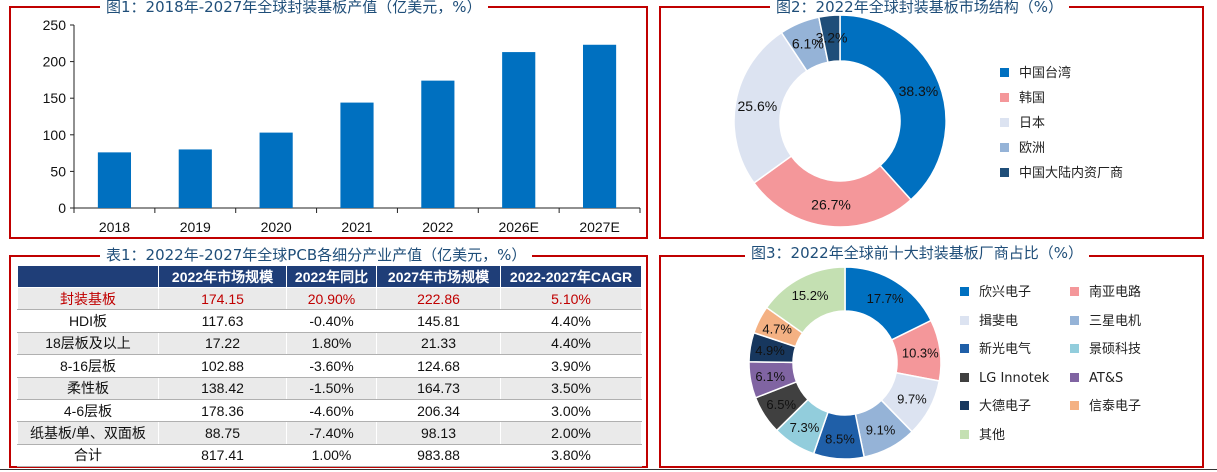 The width and height of the screenshot is (1217, 472). I want to click on table-cell: 8-16层板, so click(88, 366).